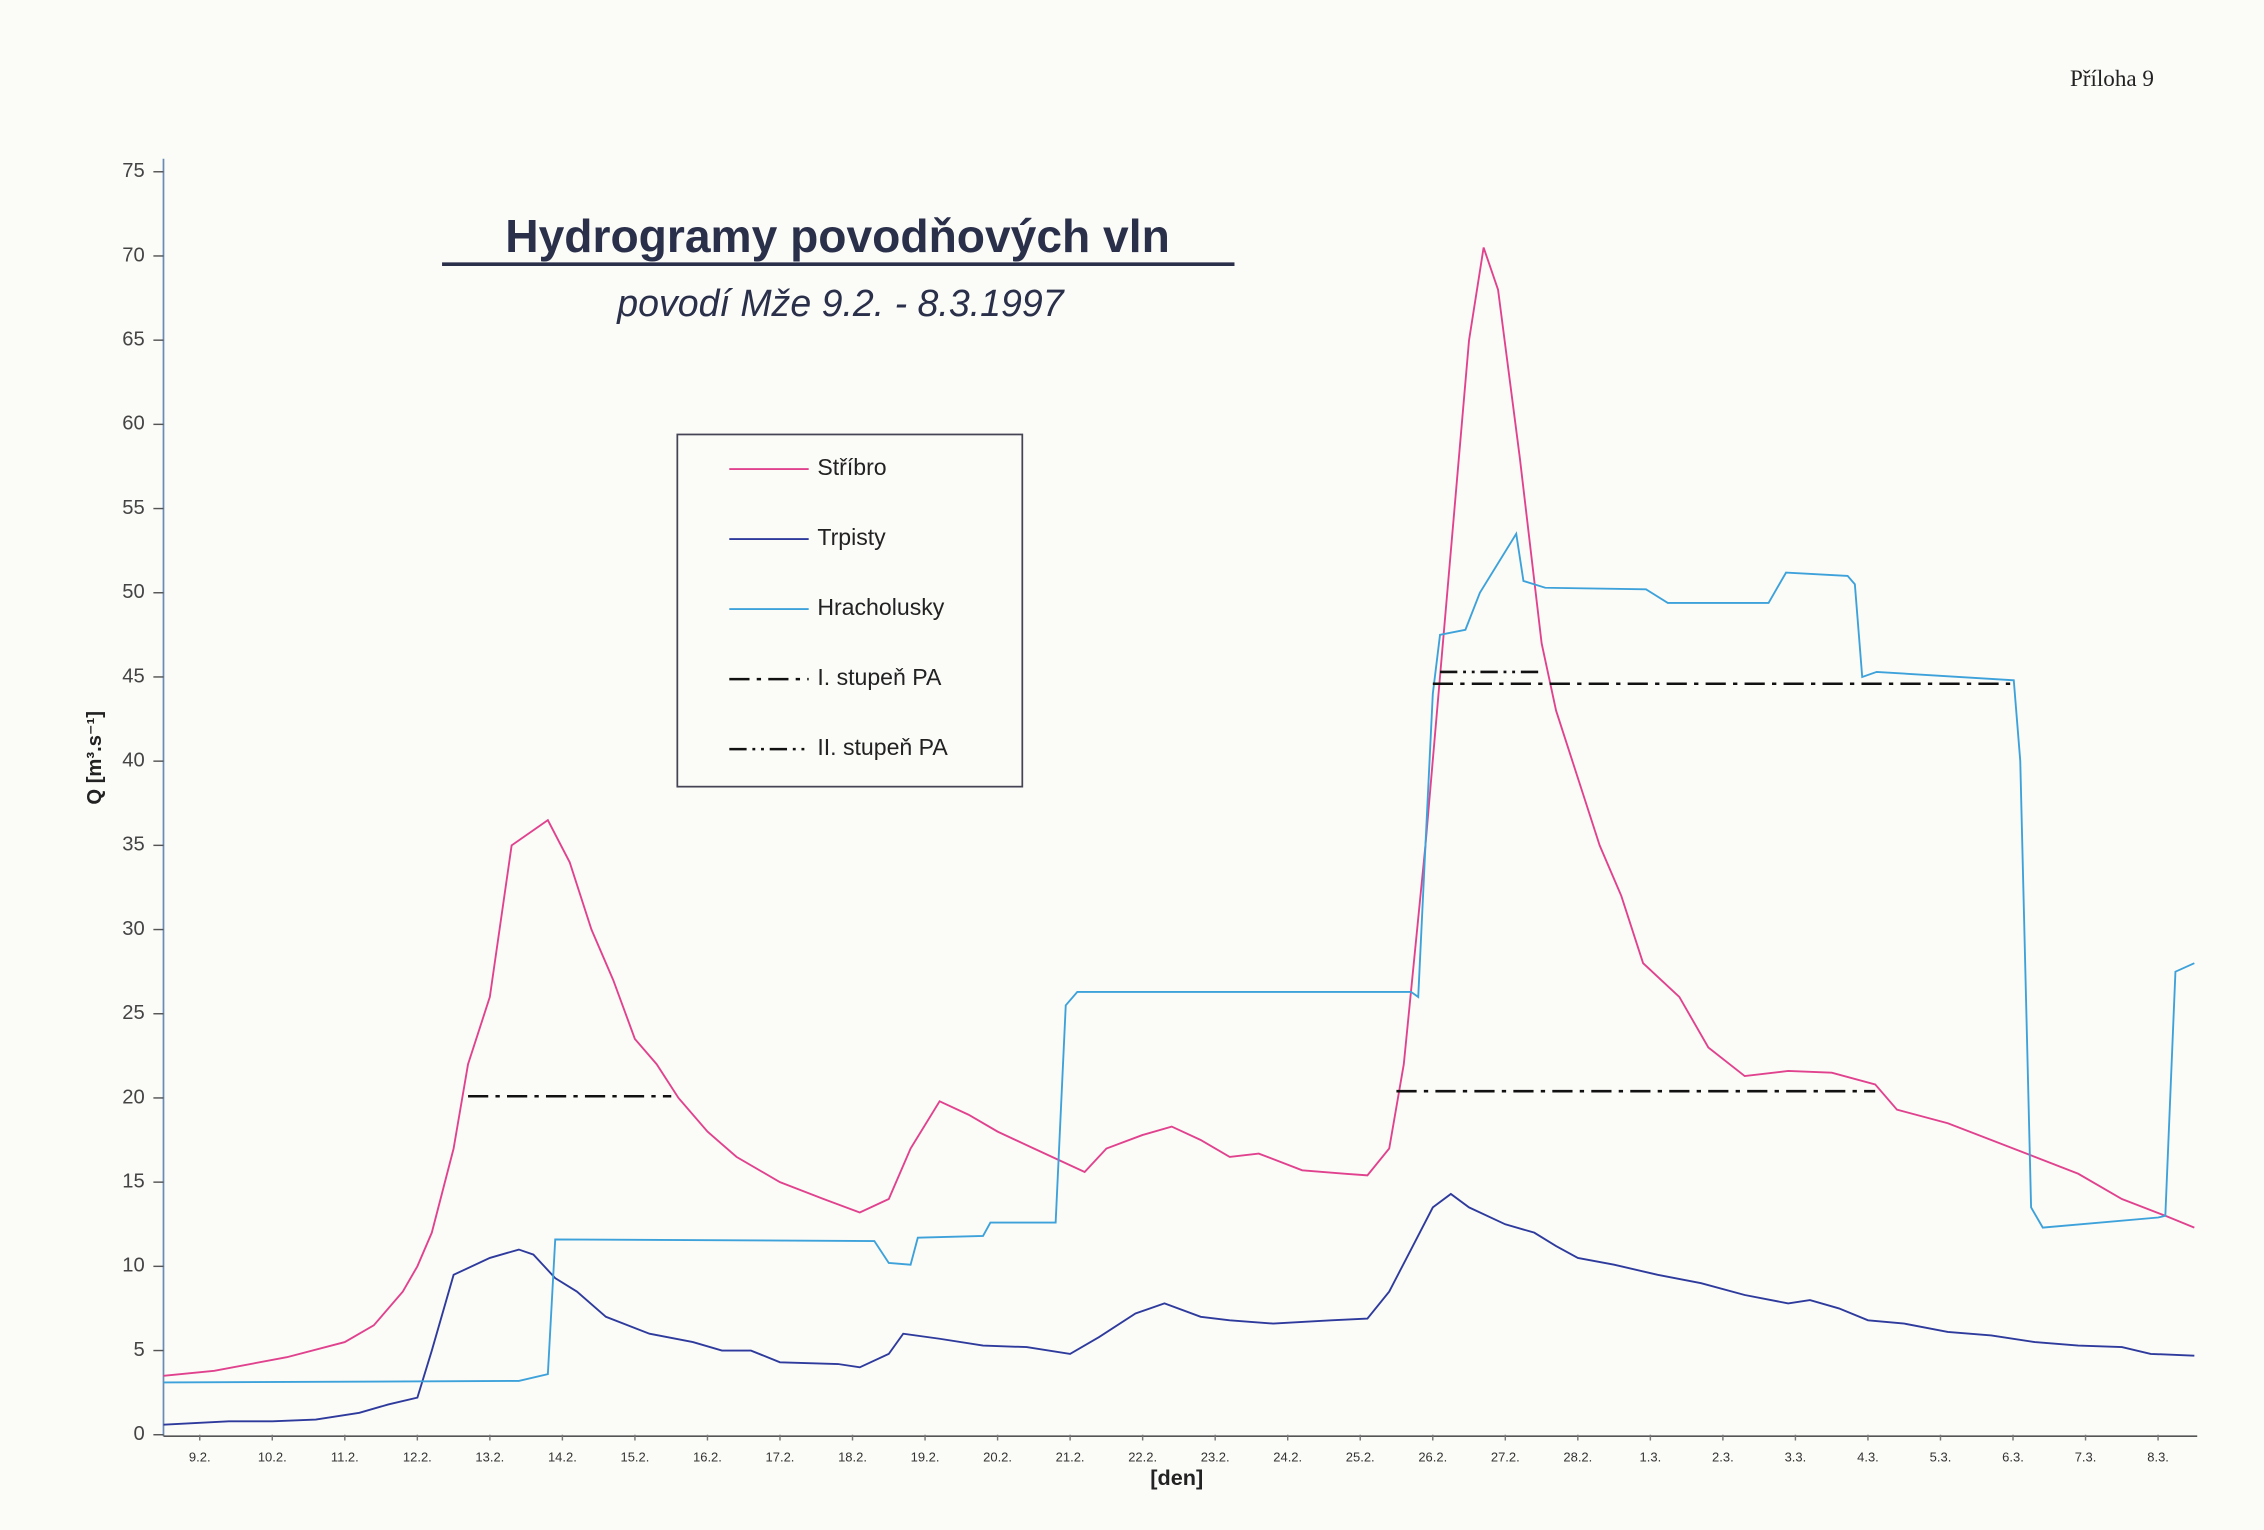 This screenshot has height=1530, width=2264. What do you see at coordinates (851, 537) in the screenshot?
I see `legend-label: Trpisty` at bounding box center [851, 537].